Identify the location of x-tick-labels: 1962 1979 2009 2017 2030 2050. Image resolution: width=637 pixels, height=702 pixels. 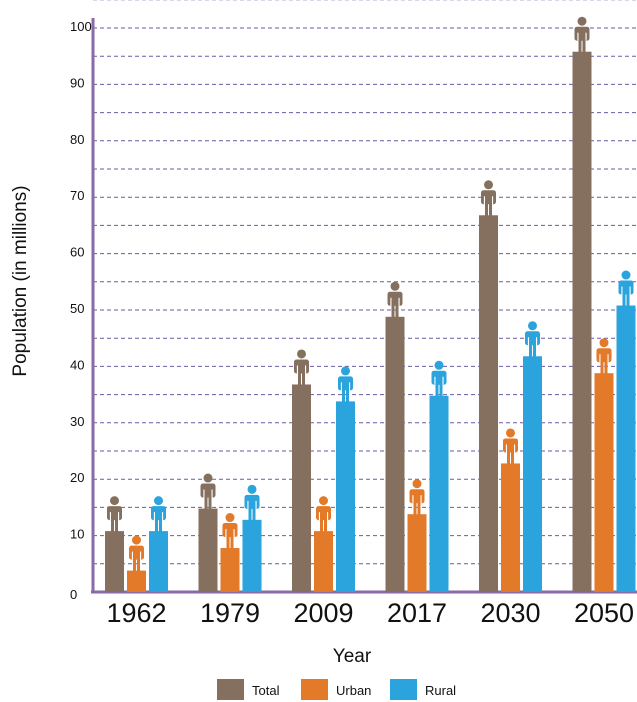
(370, 613).